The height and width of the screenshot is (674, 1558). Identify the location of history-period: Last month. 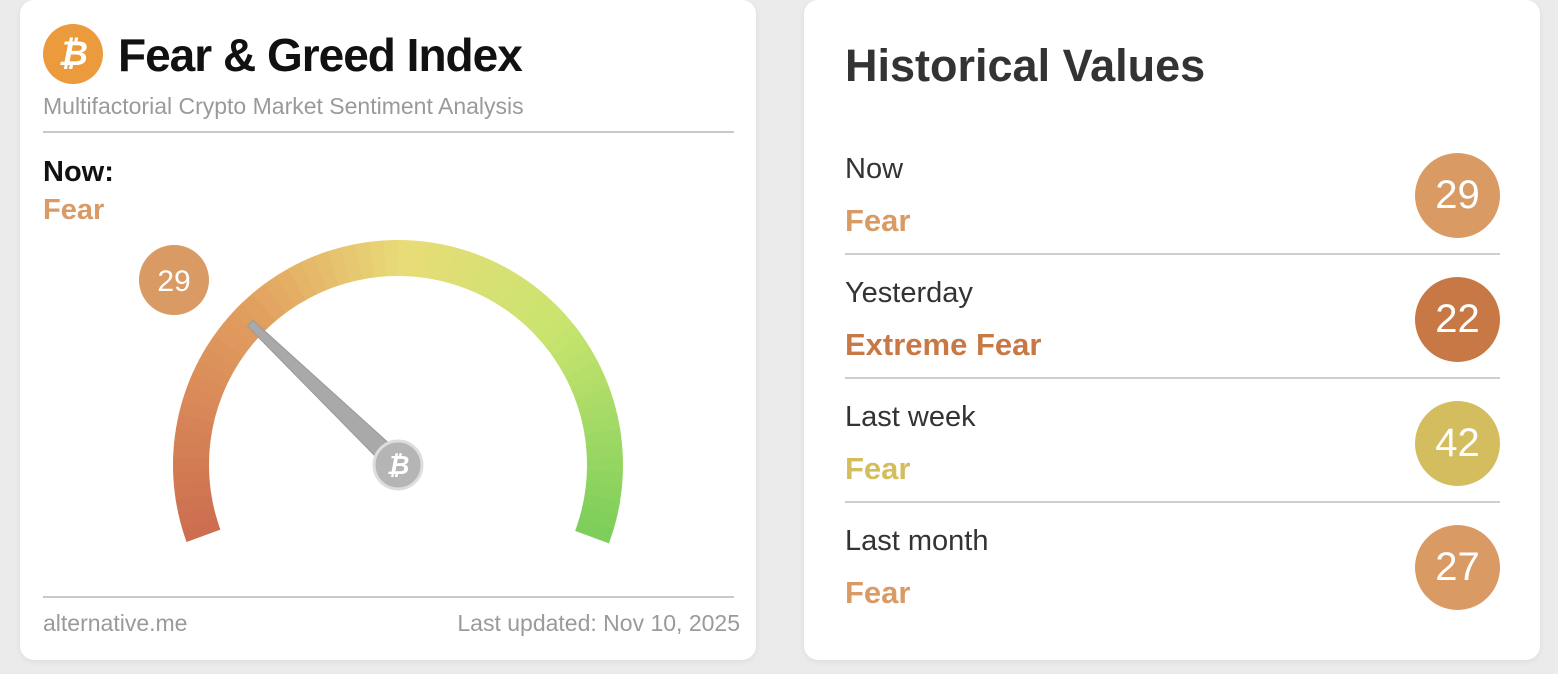
(917, 541).